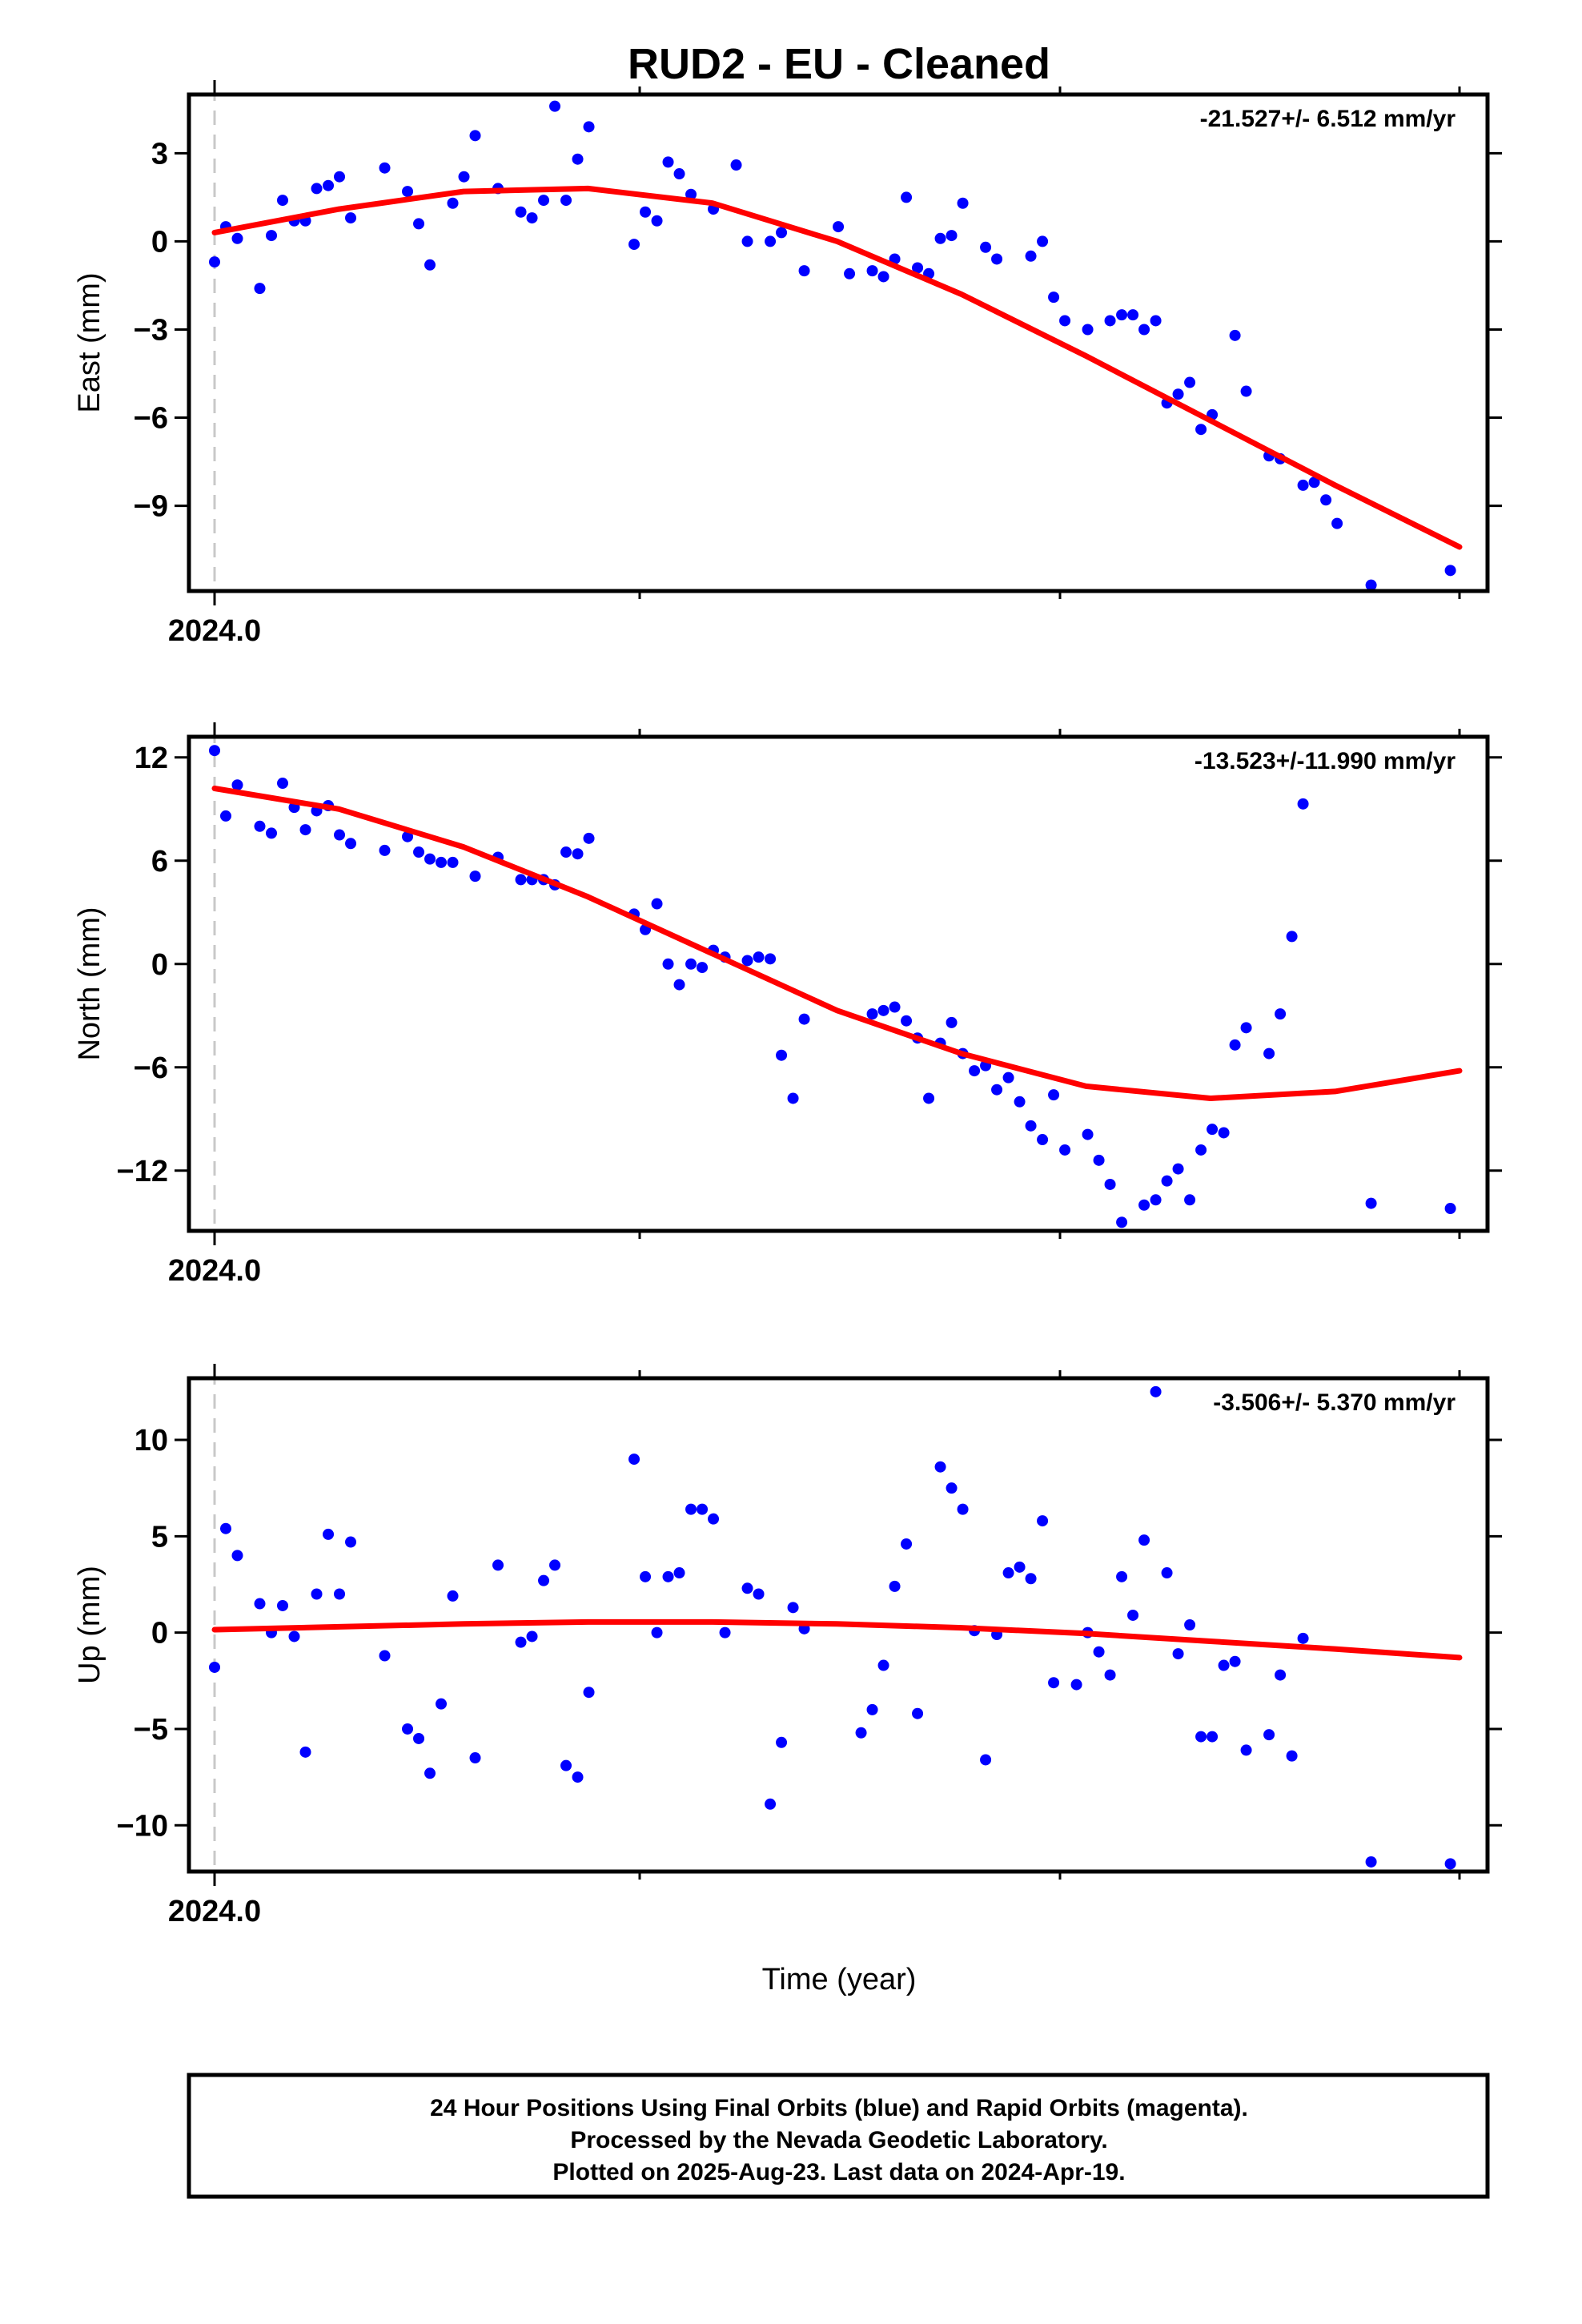 Image resolution: width=1582 pixels, height=2324 pixels. I want to click on rate-label: -13.523+/-11.990 mm/yr, so click(1326, 761).